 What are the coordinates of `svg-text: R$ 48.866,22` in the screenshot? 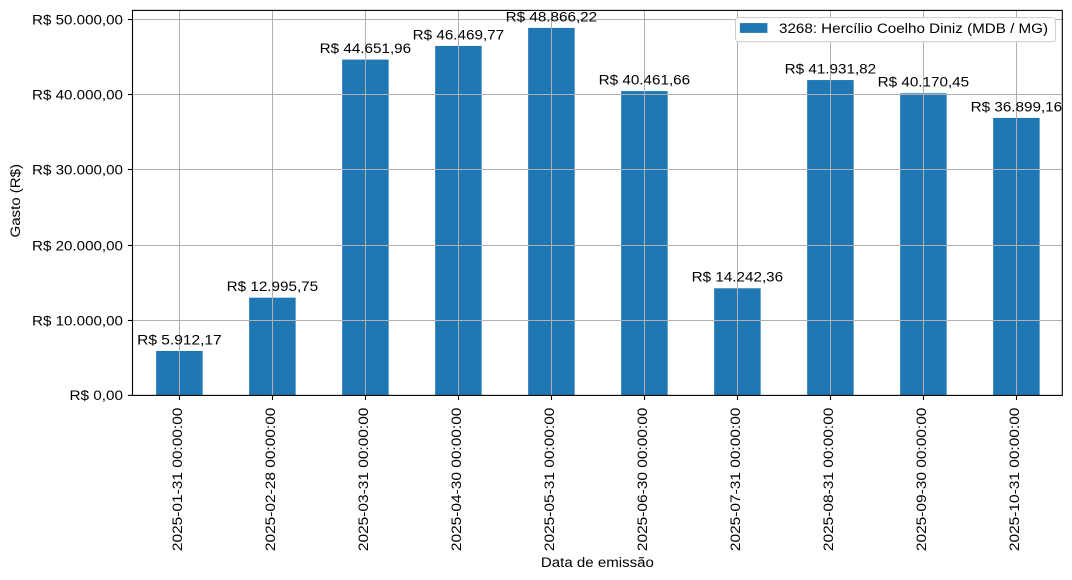 It's located at (552, 16).